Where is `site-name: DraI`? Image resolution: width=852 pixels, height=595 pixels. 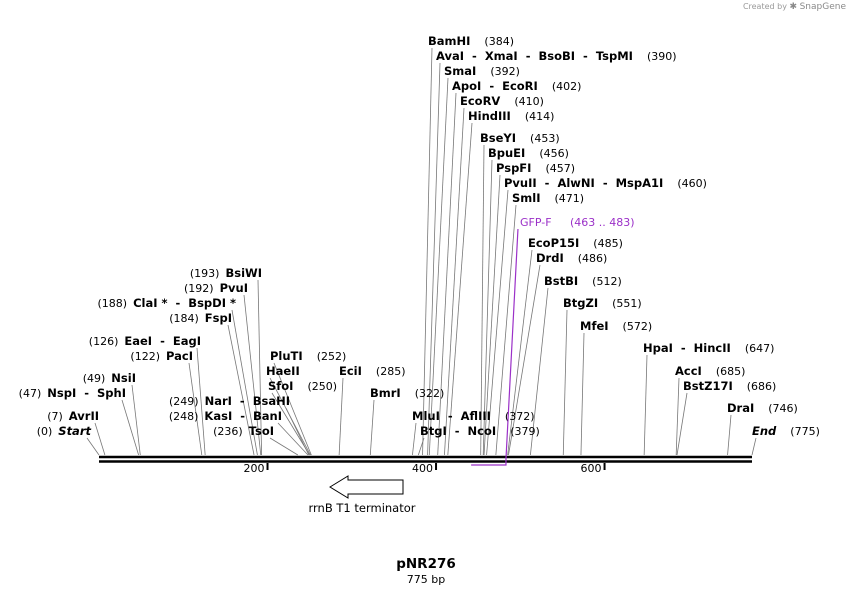 site-name: DraI is located at coordinates (740, 408).